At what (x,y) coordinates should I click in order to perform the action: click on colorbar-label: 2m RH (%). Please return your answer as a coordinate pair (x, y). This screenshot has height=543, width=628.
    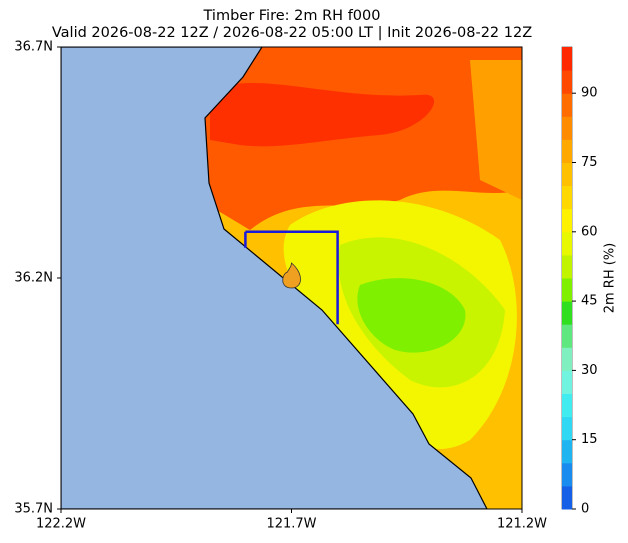
    Looking at the image, I should click on (610, 278).